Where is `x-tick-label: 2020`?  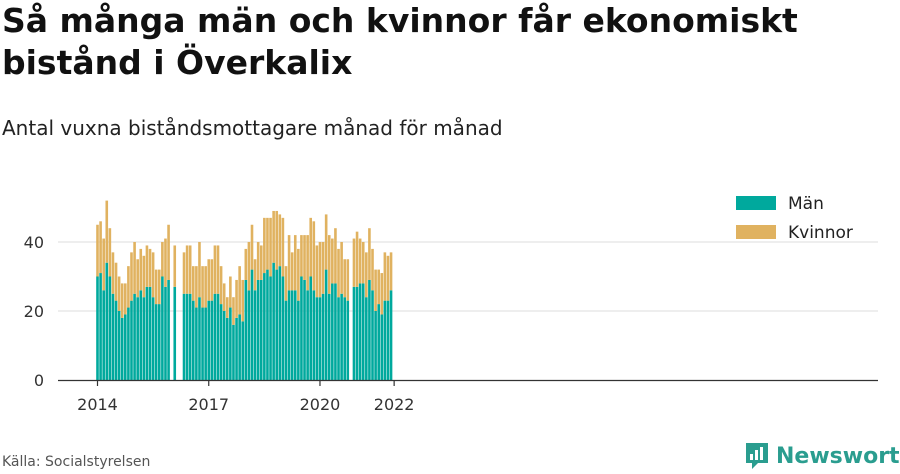 x-tick-label: 2020 is located at coordinates (320, 404).